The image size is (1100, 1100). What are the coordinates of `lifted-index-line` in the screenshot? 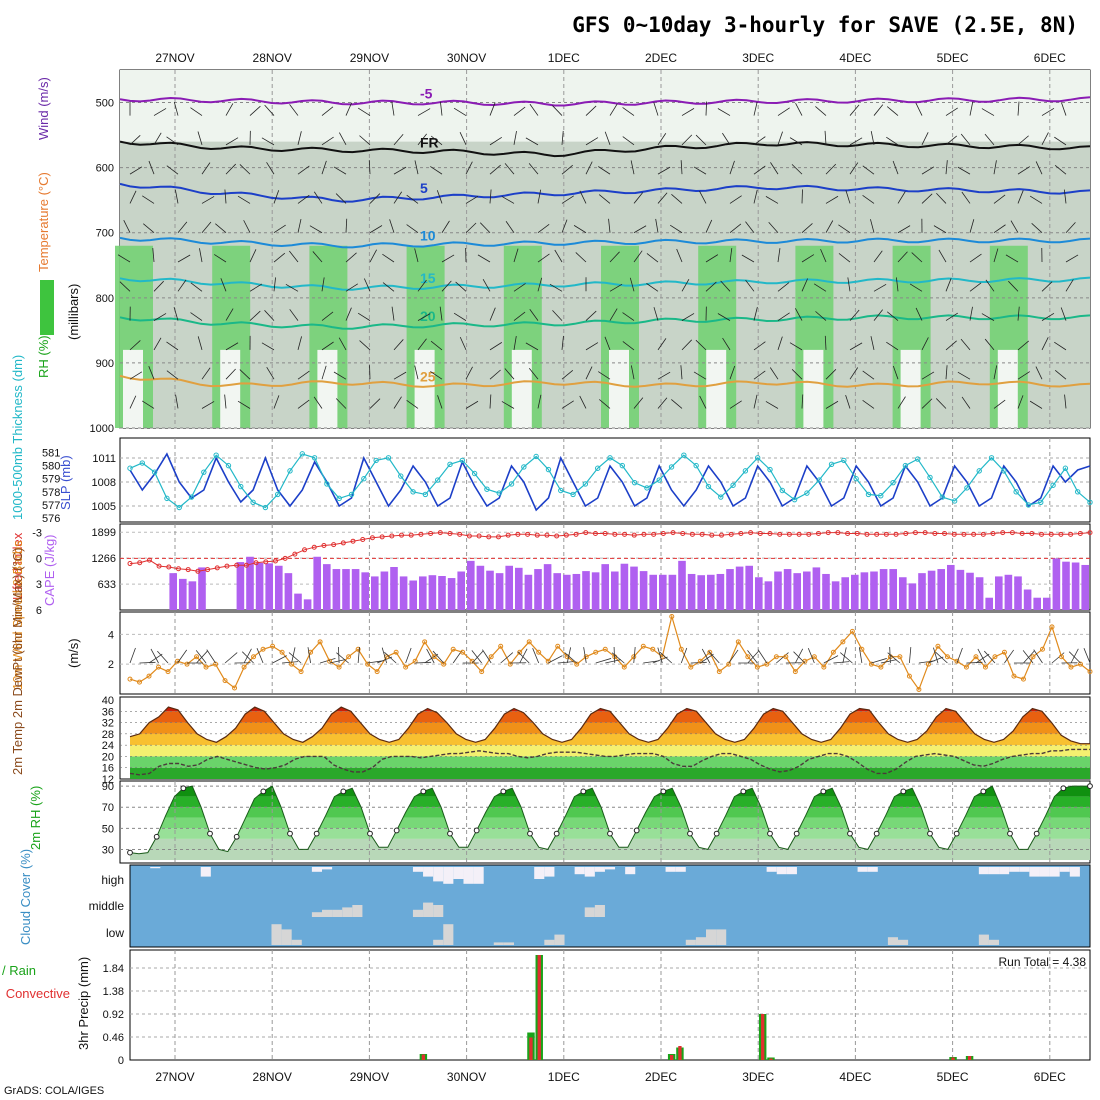 It's located at (610, 552).